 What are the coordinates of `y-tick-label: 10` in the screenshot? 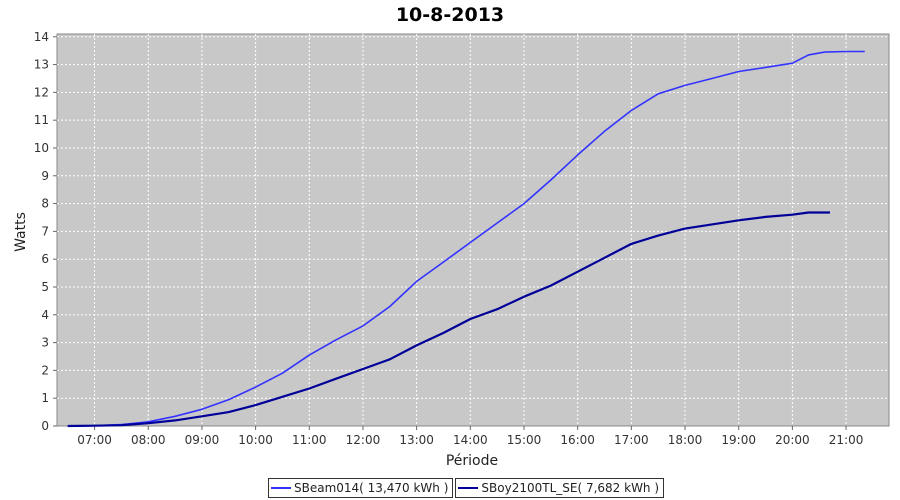 It's located at (41, 148).